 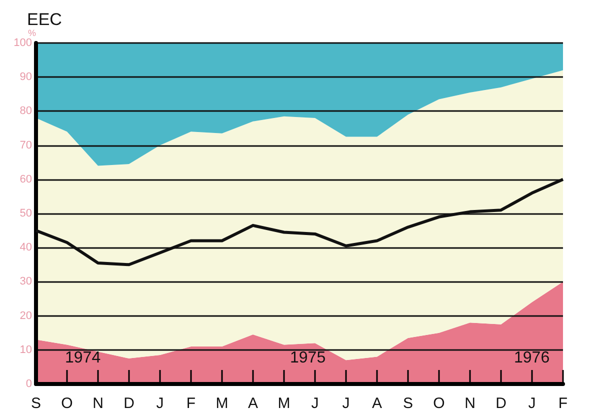 What do you see at coordinates (29, 384) in the screenshot?
I see `y-tick-label: 0` at bounding box center [29, 384].